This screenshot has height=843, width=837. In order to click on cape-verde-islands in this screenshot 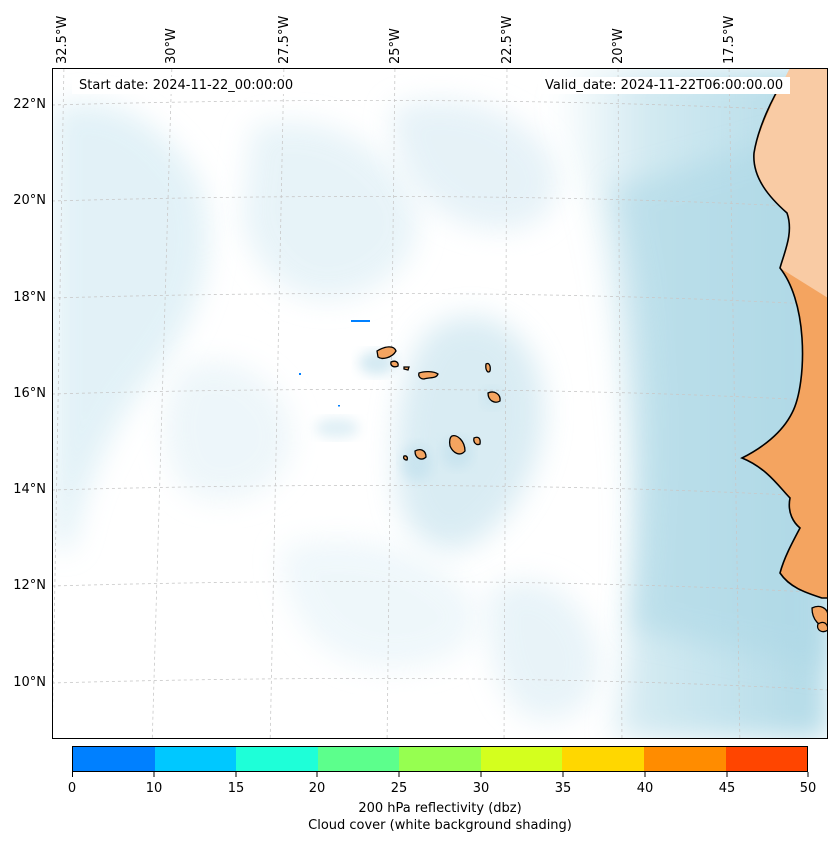, I will do `click(438, 403)`.